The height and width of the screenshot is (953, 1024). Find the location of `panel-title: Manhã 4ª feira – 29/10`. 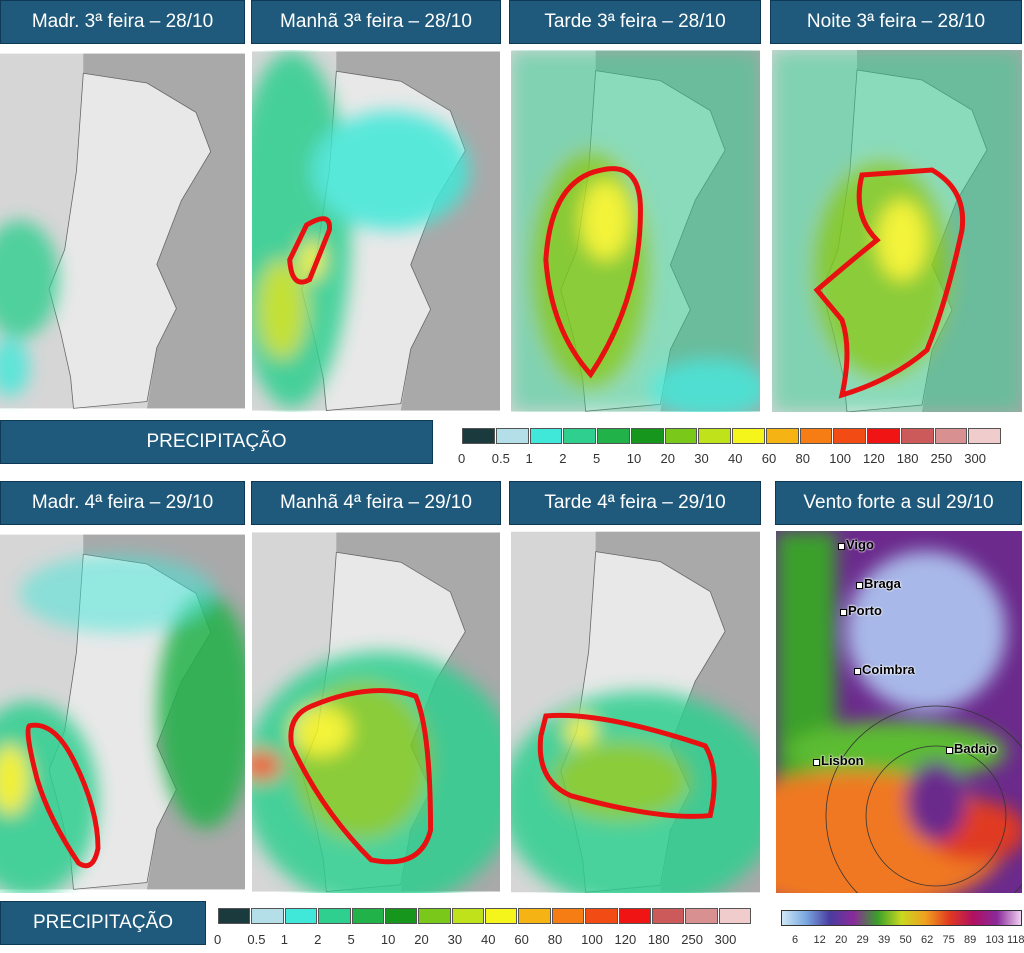

panel-title: Manhã 4ª feira – 29/10 is located at coordinates (376, 503).